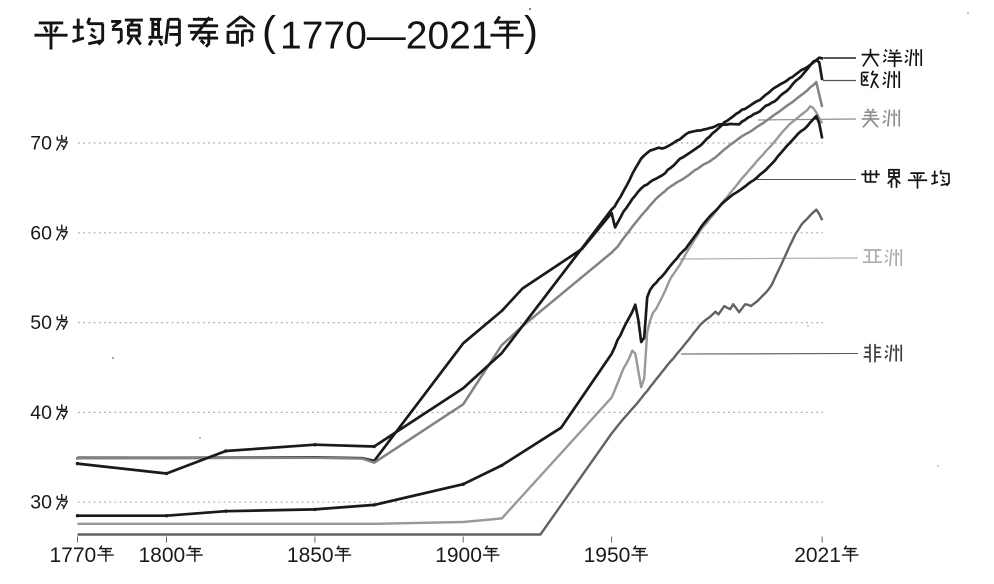 This screenshot has height=584, width=994. What do you see at coordinates (607, 555) in the screenshot?
I see `svg-text: 1950` at bounding box center [607, 555].